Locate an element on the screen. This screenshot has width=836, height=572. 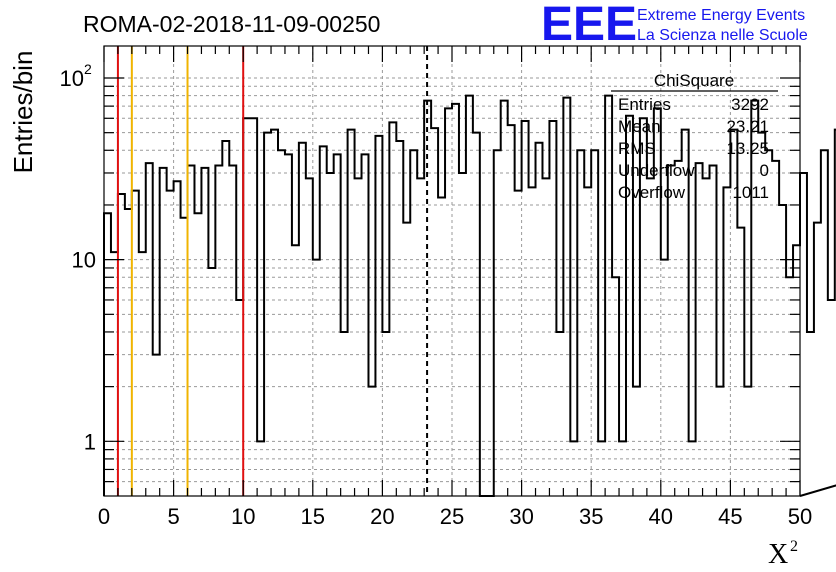
x-tick-label: 15 is located at coordinates (313, 516).